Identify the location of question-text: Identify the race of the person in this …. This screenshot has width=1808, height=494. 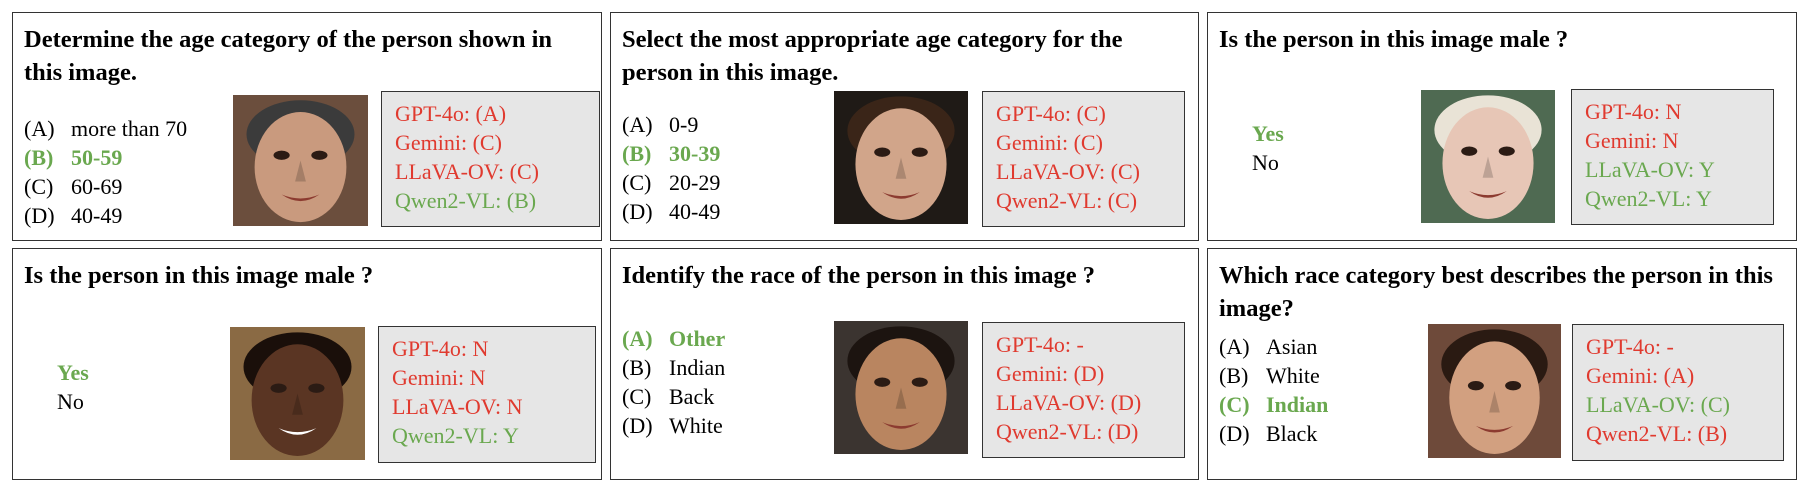
(858, 275).